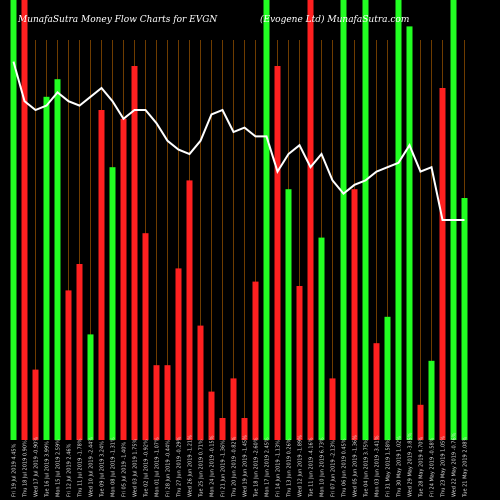 This screenshot has width=500, height=500. What do you see at coordinates (169, 468) in the screenshot?
I see `x-tick-label: Fri 28 Jun 2019 -0.44%` at bounding box center [169, 468].